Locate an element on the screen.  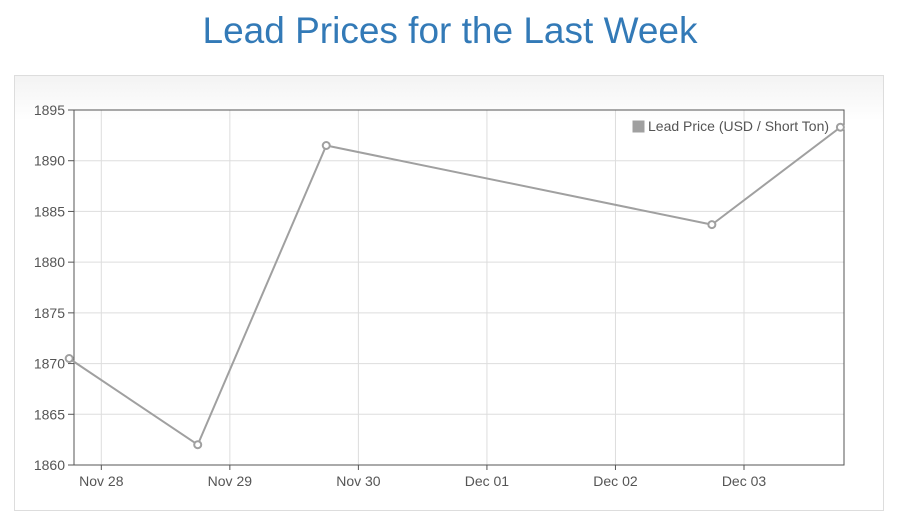
y-tick-label: 1890 is located at coordinates (49, 161).